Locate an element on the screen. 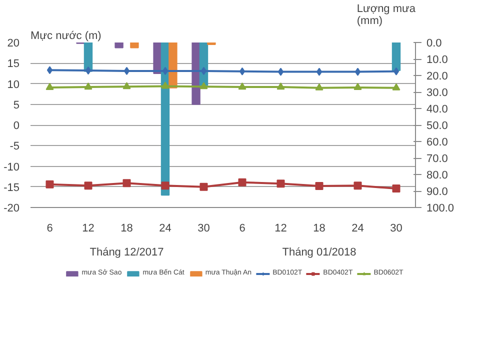 Image resolution: width=500 pixels, height=343 pixels. y-tick-label: -10 is located at coordinates (12, 167).